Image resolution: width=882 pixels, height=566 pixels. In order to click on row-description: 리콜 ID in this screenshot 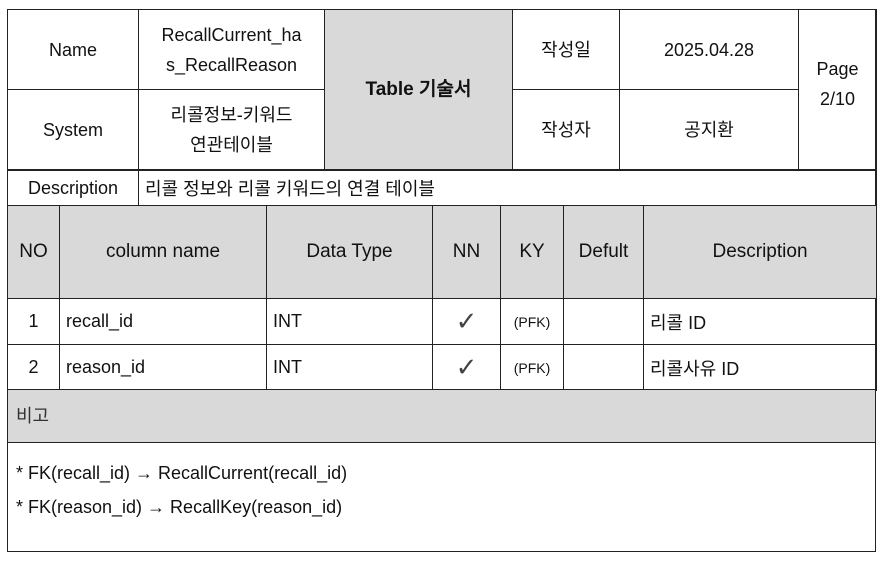, I will do `click(760, 321)`.